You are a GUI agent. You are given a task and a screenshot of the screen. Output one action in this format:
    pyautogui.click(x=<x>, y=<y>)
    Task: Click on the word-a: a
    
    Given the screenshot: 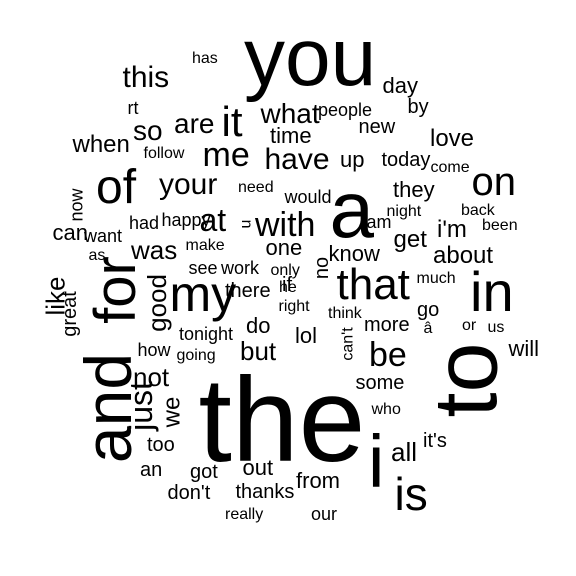 What is the action you would take?
    pyautogui.click(x=352, y=209)
    